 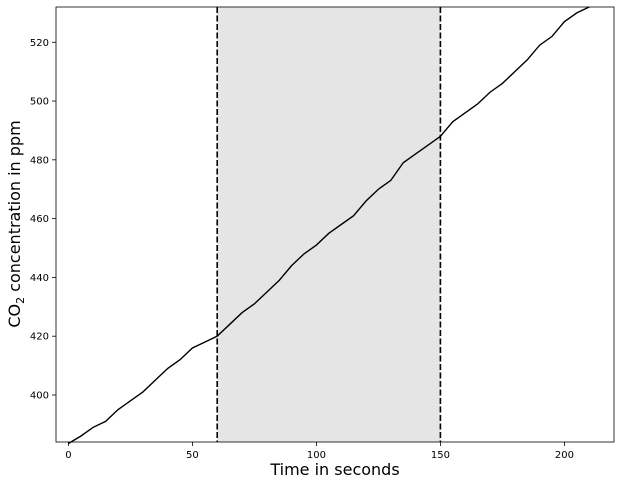 I want to click on y-tick-label: 460, so click(x=39, y=219).